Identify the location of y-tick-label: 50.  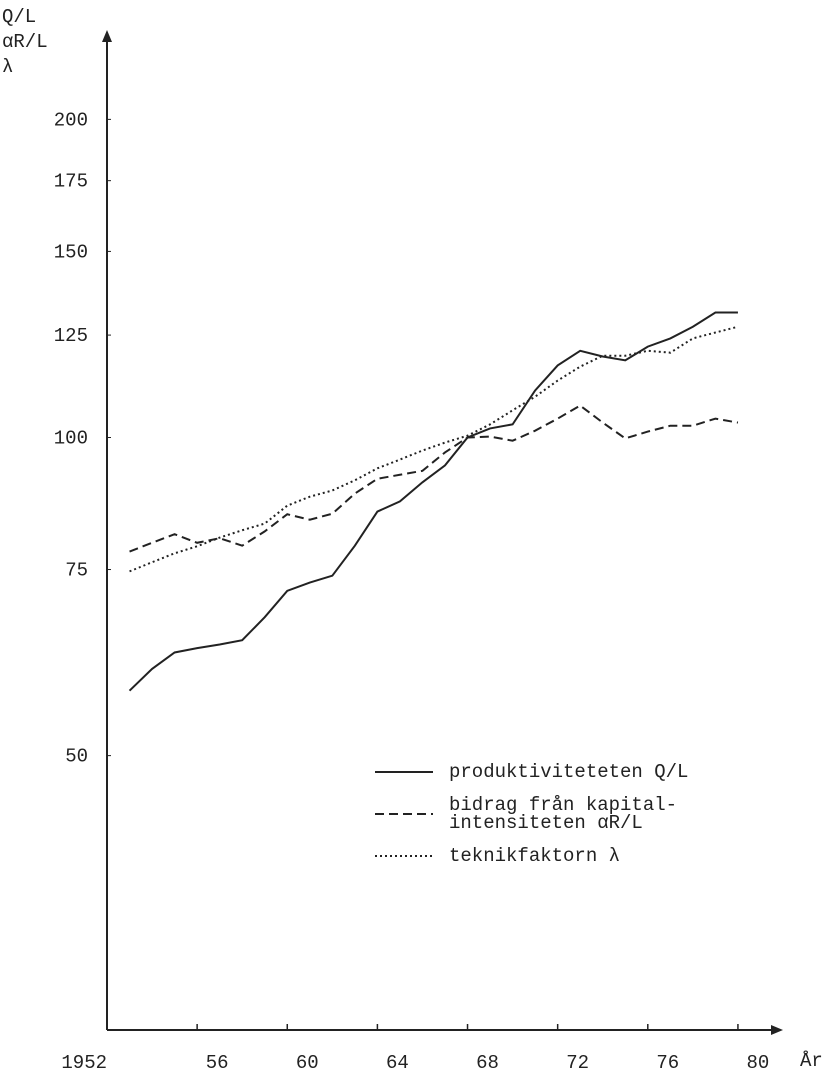
(76, 757).